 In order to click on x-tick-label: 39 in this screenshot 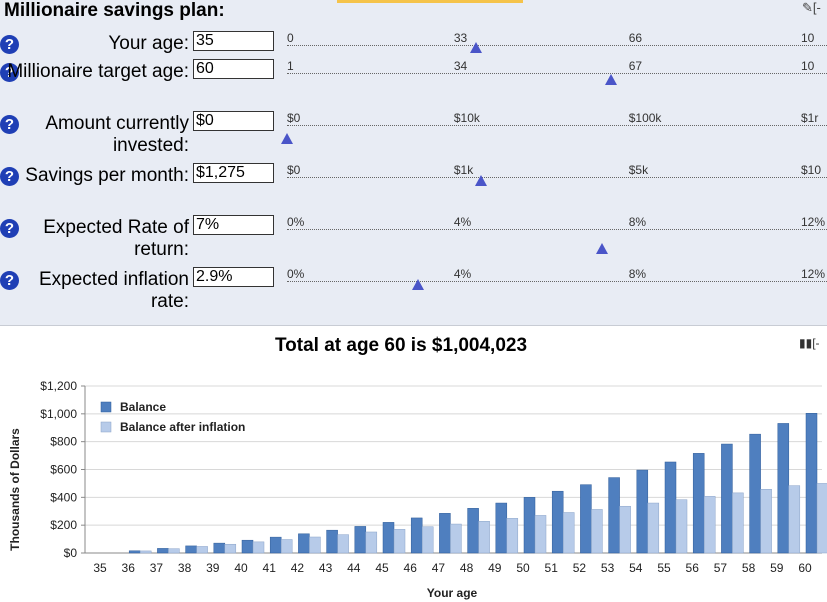, I will do `click(213, 568)`.